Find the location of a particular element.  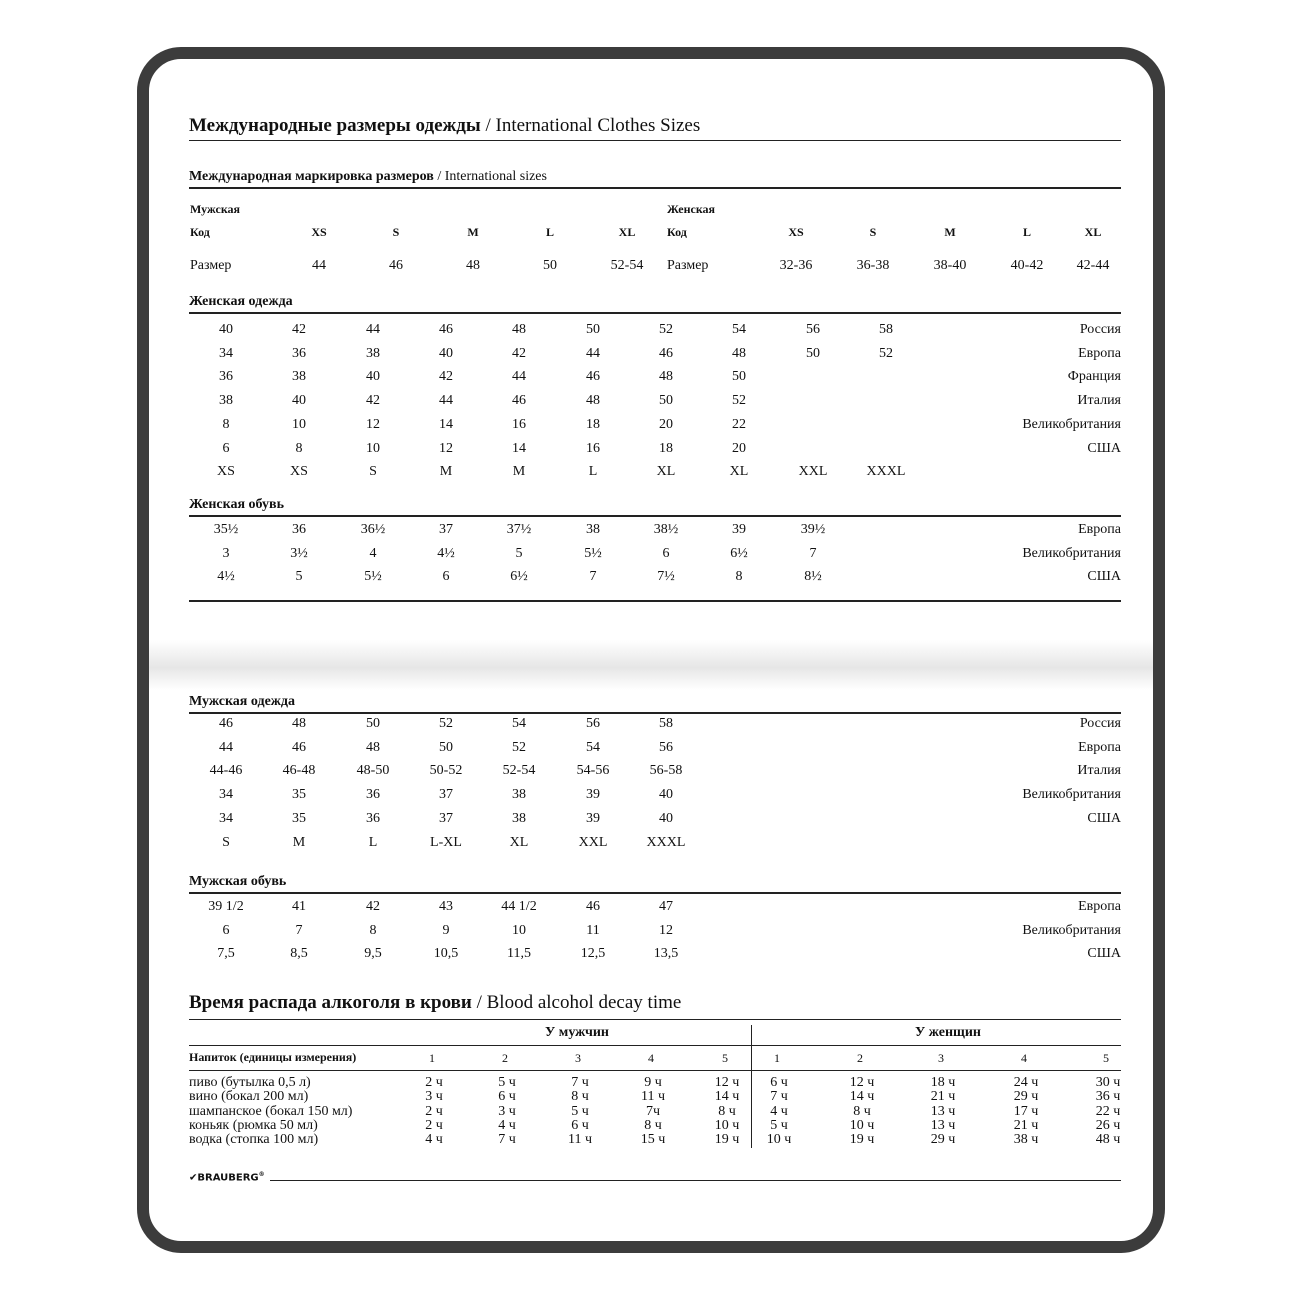

page-fold is located at coordinates (651, 665).